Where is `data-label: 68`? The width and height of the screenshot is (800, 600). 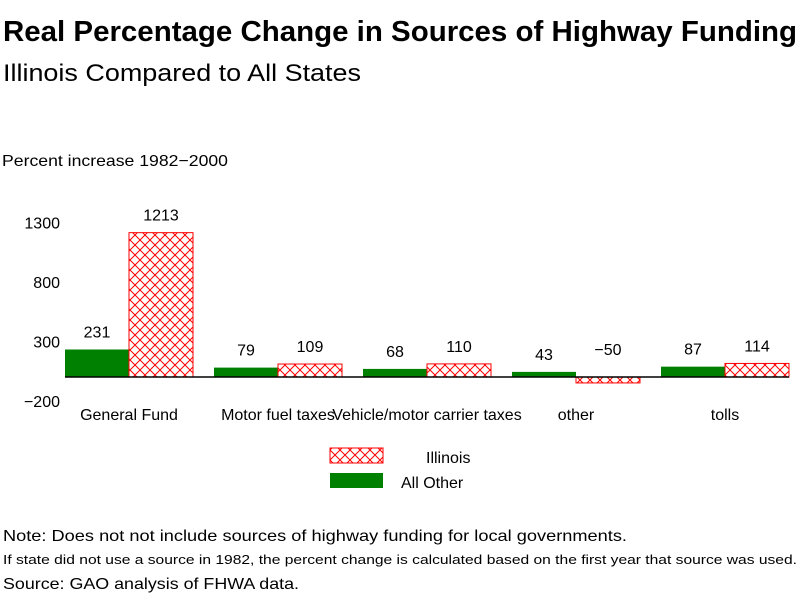
data-label: 68 is located at coordinates (395, 352).